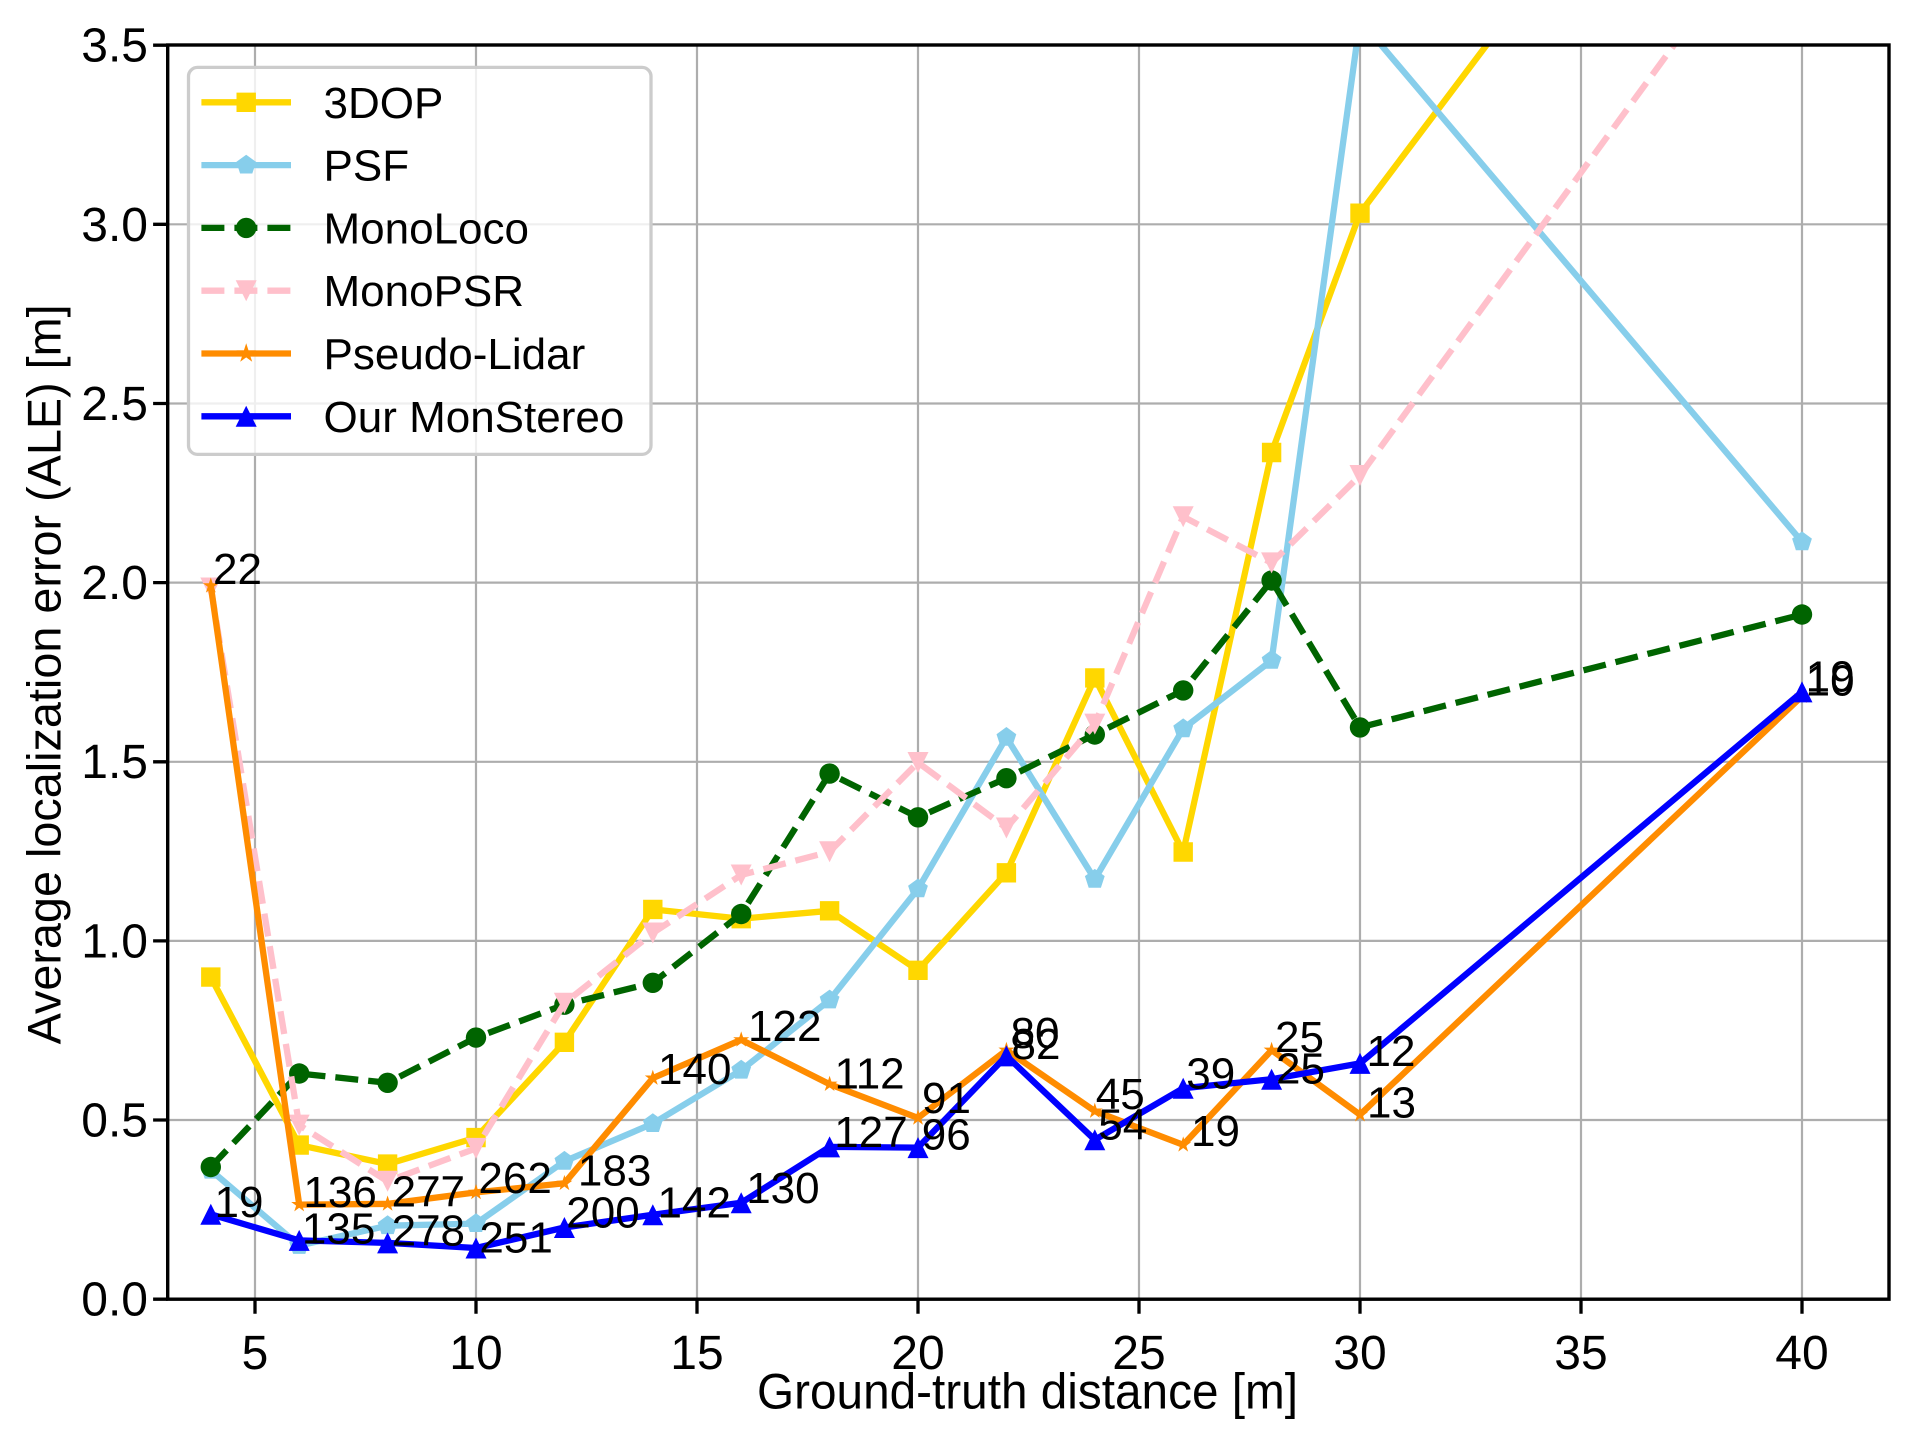 This screenshot has width=1920, height=1445. What do you see at coordinates (602, 1213) in the screenshot?
I see `svg-text: 200` at bounding box center [602, 1213].